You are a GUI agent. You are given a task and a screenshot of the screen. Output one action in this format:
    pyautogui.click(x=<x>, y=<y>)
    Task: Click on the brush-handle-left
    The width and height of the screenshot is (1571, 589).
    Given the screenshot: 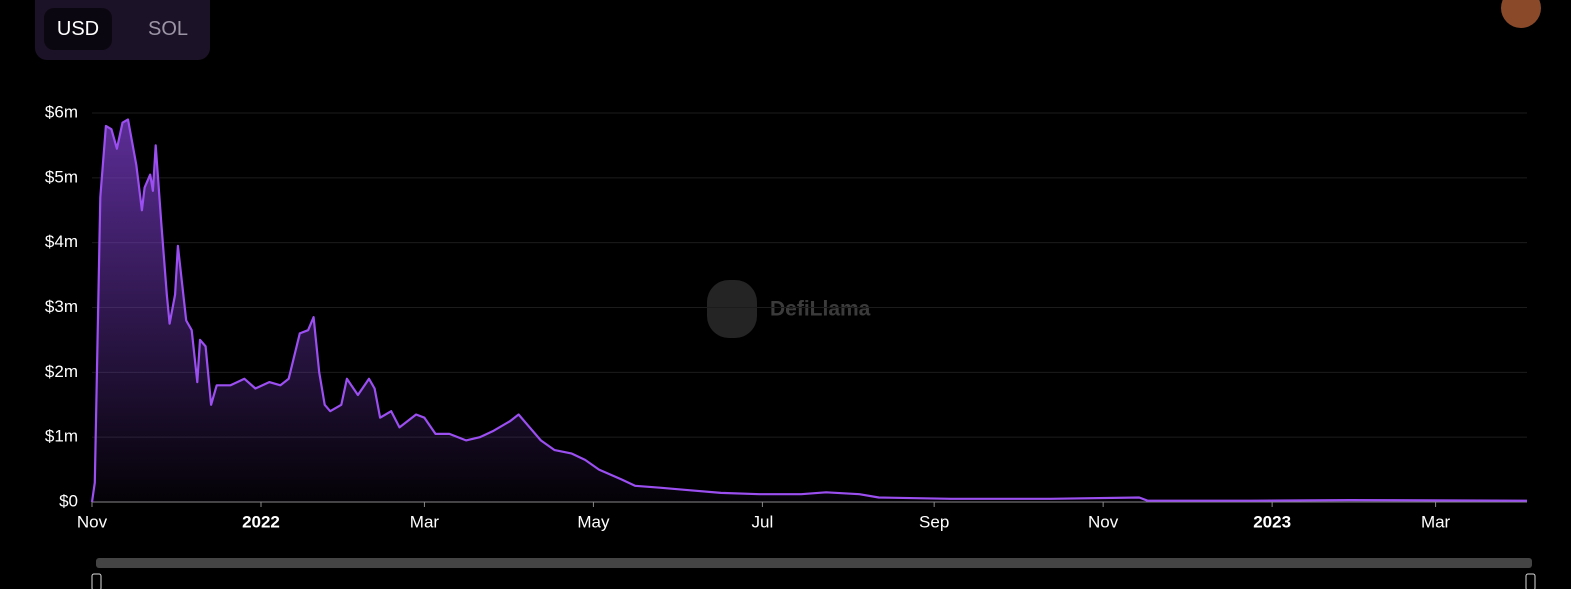 What is the action you would take?
    pyautogui.click(x=96, y=581)
    